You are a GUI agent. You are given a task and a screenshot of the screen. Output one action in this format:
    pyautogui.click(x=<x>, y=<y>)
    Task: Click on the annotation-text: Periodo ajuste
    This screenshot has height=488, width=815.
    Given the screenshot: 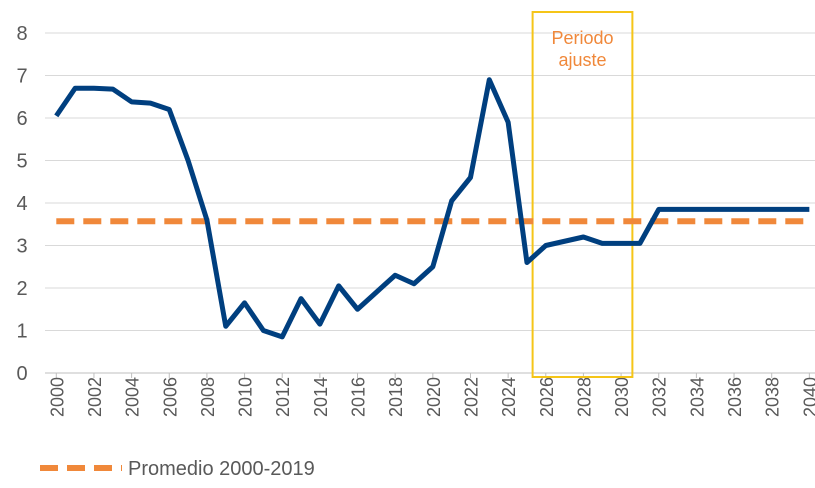 What is the action you would take?
    pyautogui.click(x=582, y=49)
    